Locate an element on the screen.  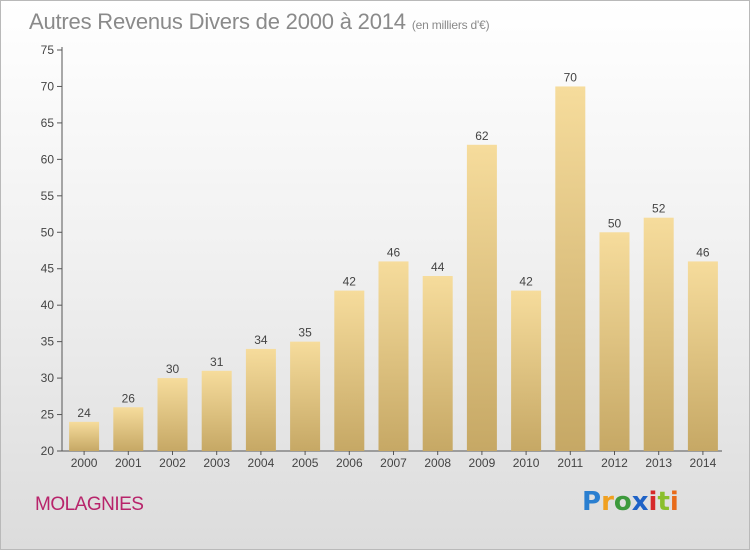
data-label: 34 is located at coordinates (261, 340).